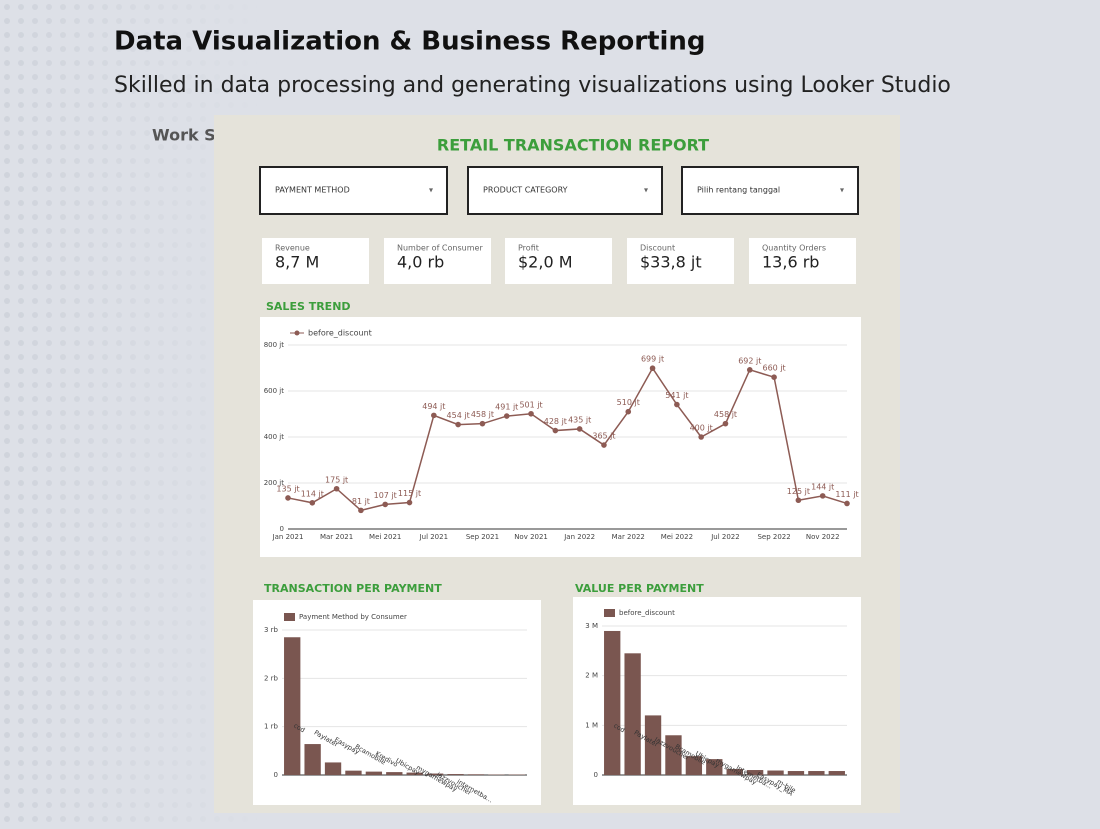 Image resolution: width=1100 pixels, height=829 pixels. Describe the element at coordinates (798, 491) in the screenshot. I see `data-label: 125 jt` at that location.